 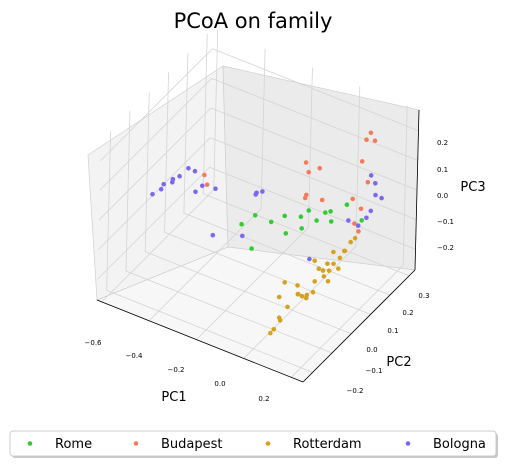 I want to click on y-tick-label: 0.3, so click(x=423, y=296).